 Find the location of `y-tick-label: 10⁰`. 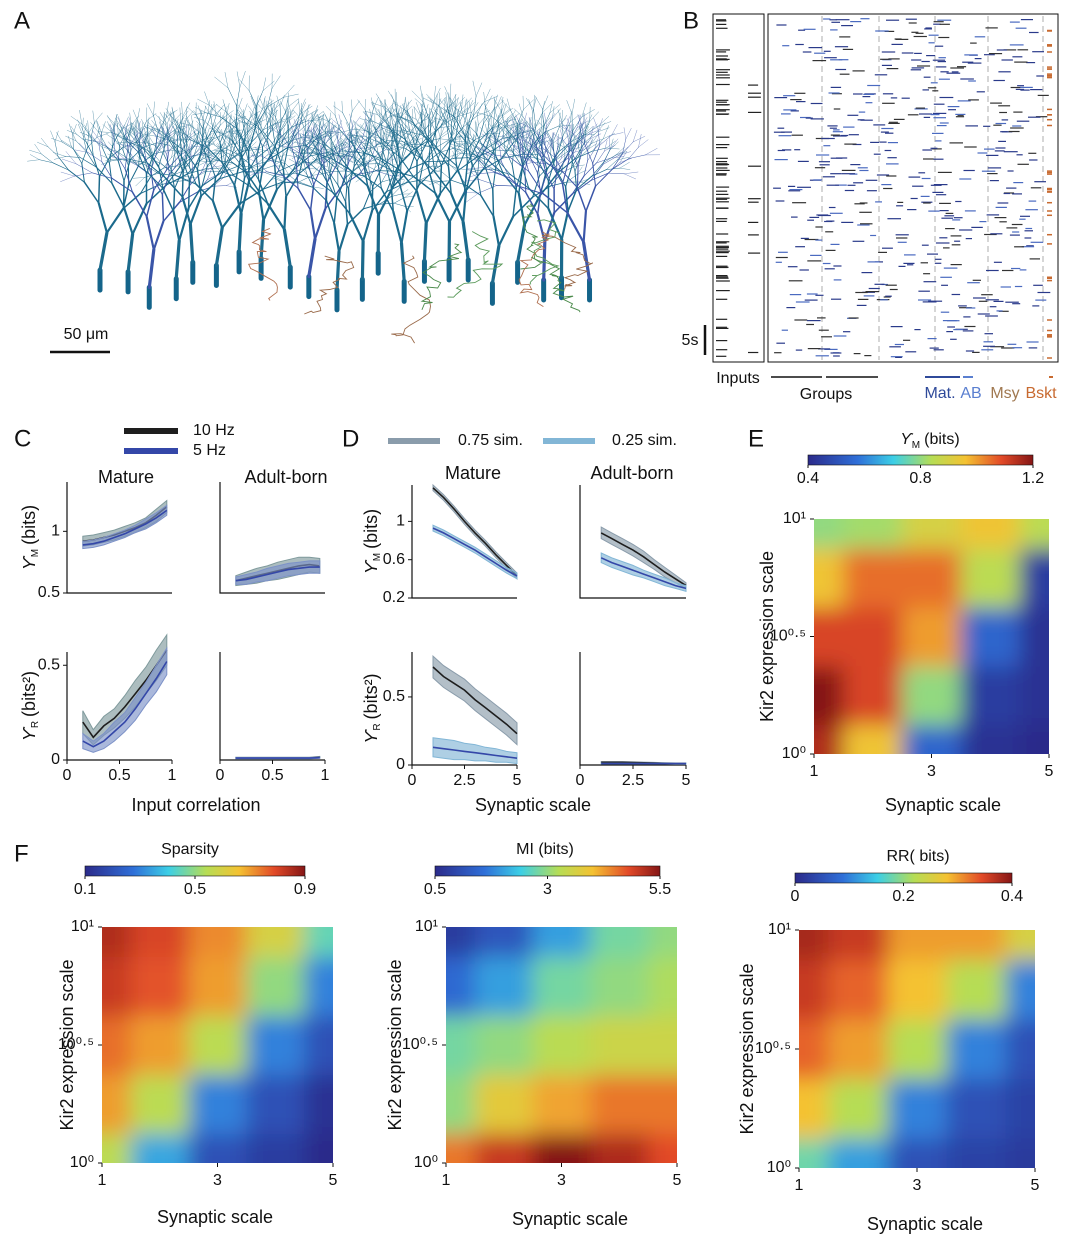

y-tick-label: 10⁰ is located at coordinates (82, 1162).